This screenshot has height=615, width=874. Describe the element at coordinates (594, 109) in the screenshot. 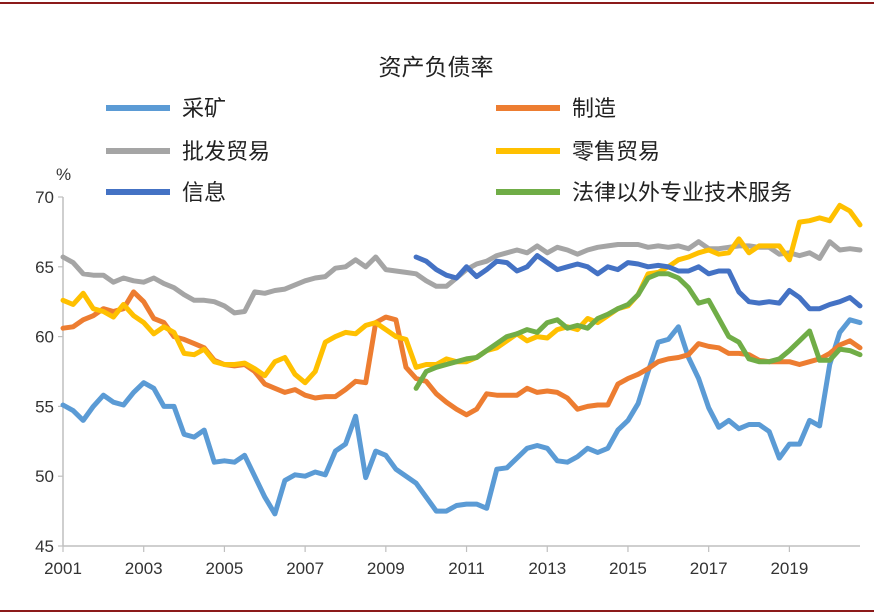

I see `legend-label-1: 制造` at that location.